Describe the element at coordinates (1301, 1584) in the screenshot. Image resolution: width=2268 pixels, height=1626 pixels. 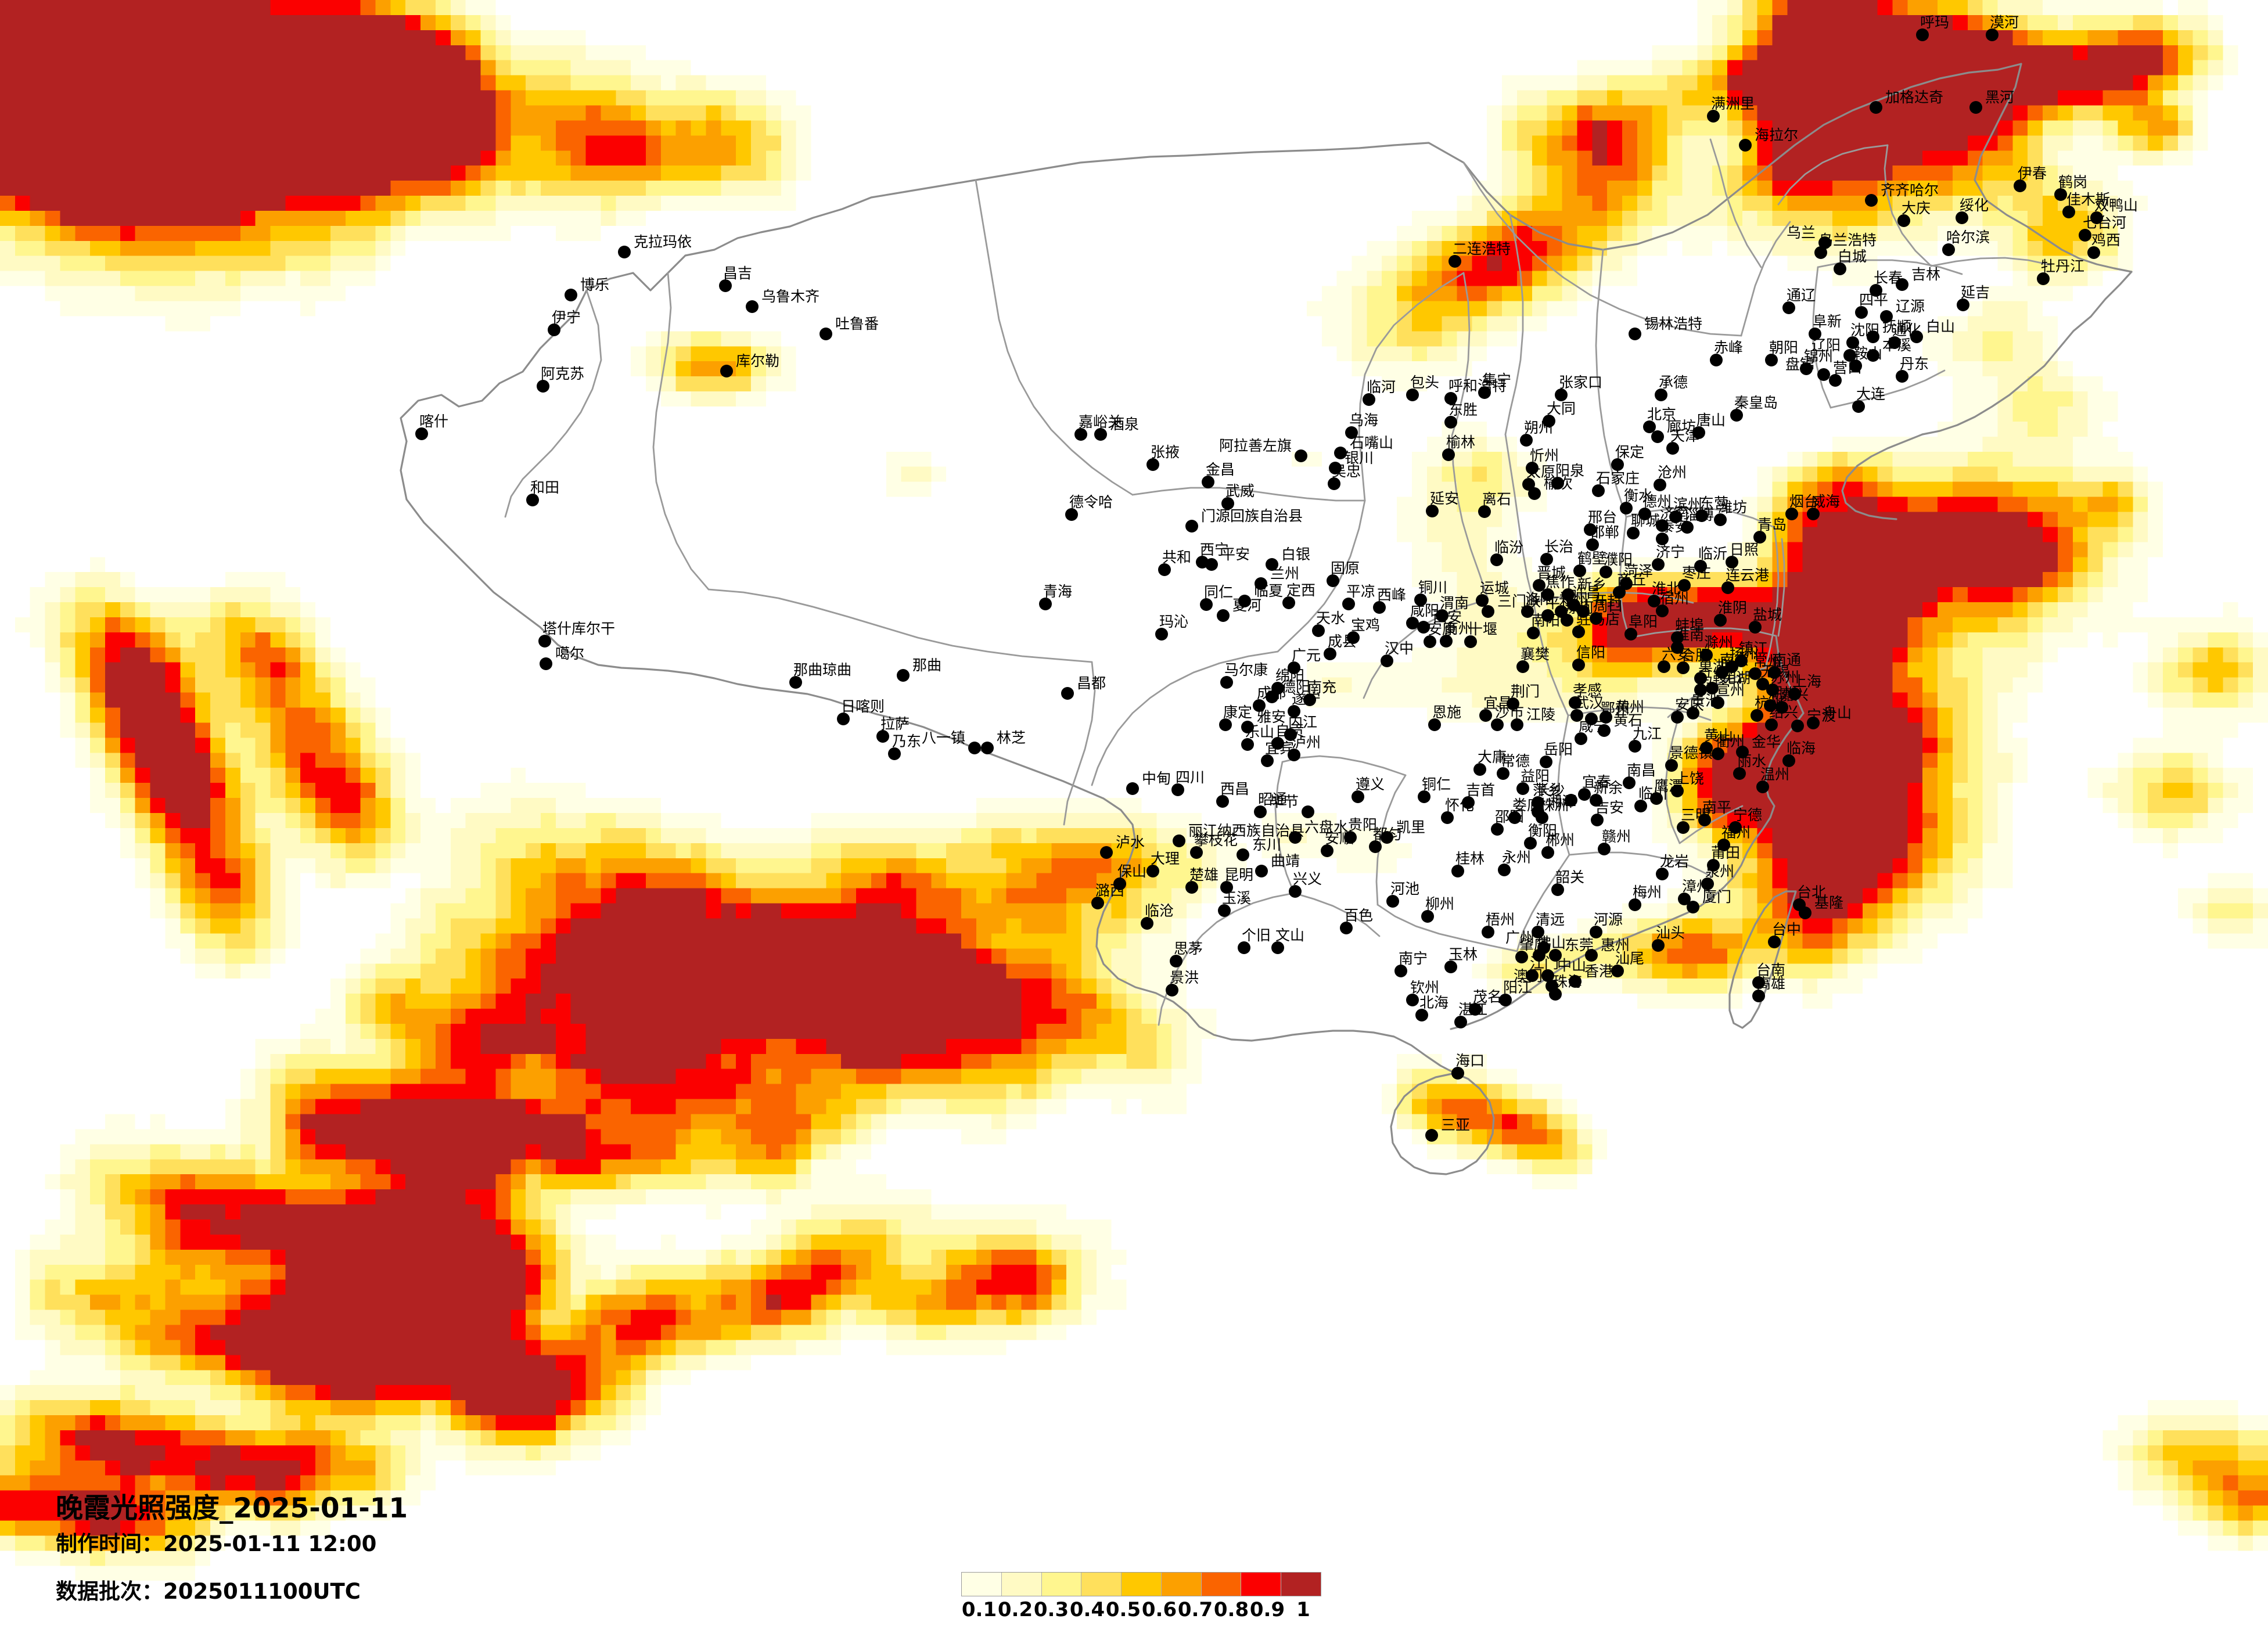
I see `colorbar-swatch-dark-red` at that location.